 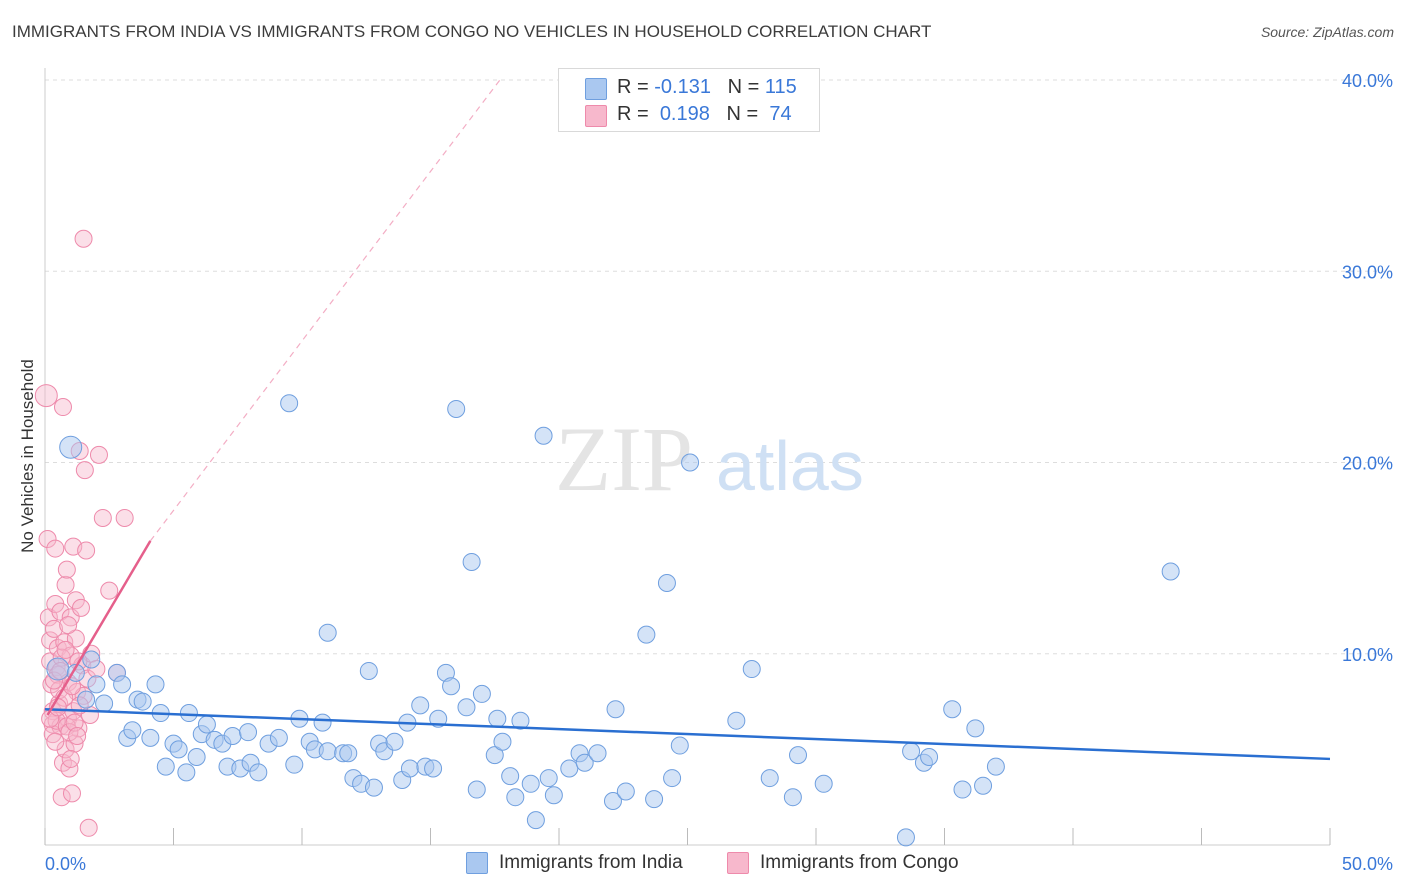 I want to click on y-tick-label: 30.0%, so click(x=1367, y=272).